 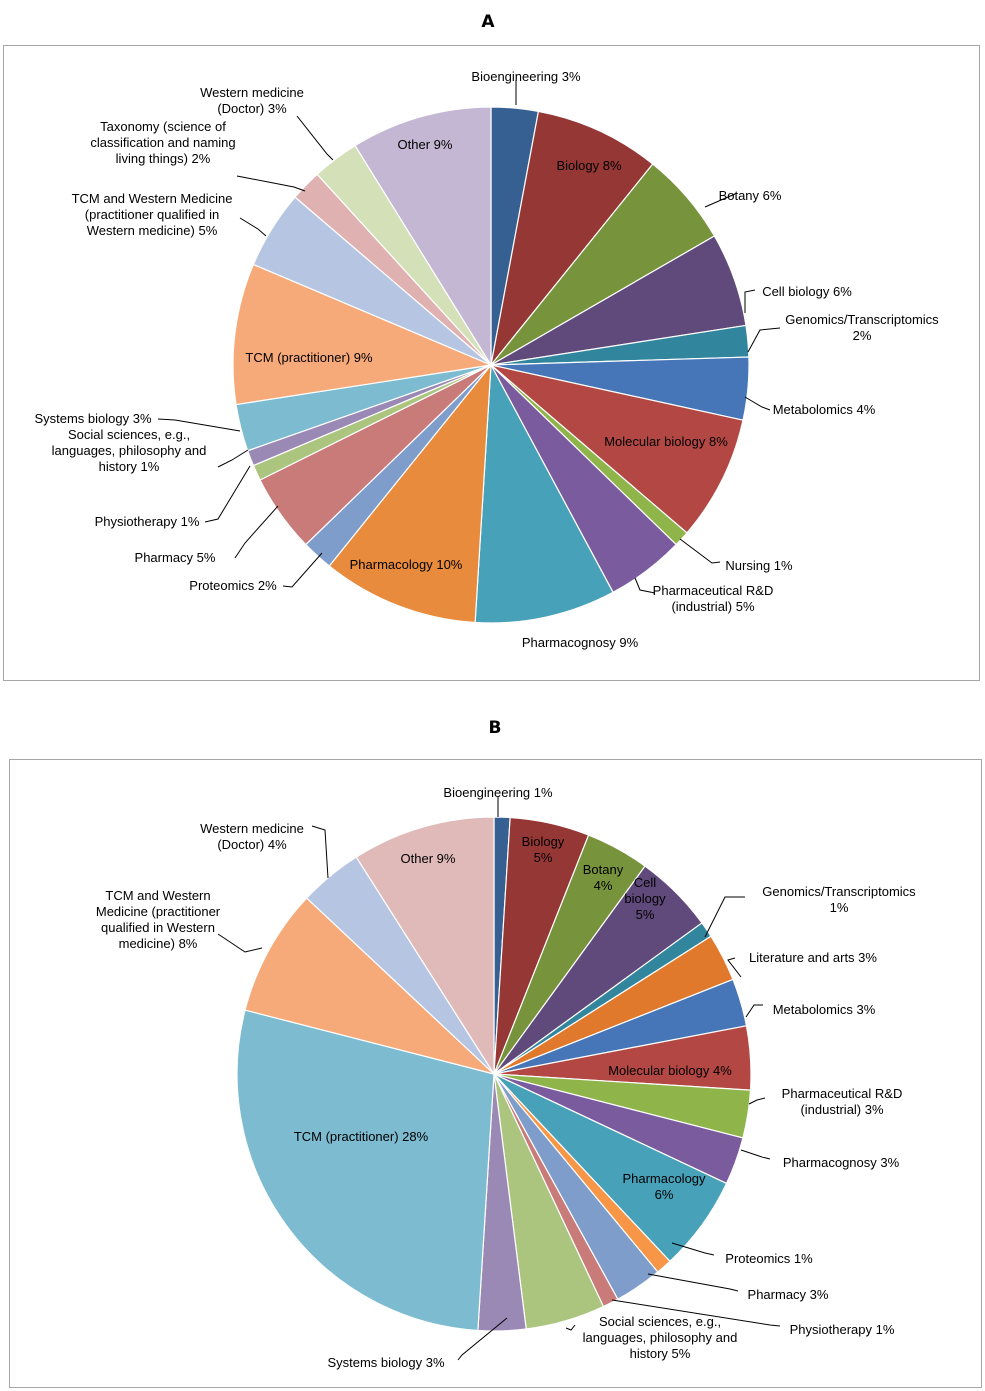 I want to click on pie-b-slice-label-3-line-0: Cell, so click(x=645, y=882).